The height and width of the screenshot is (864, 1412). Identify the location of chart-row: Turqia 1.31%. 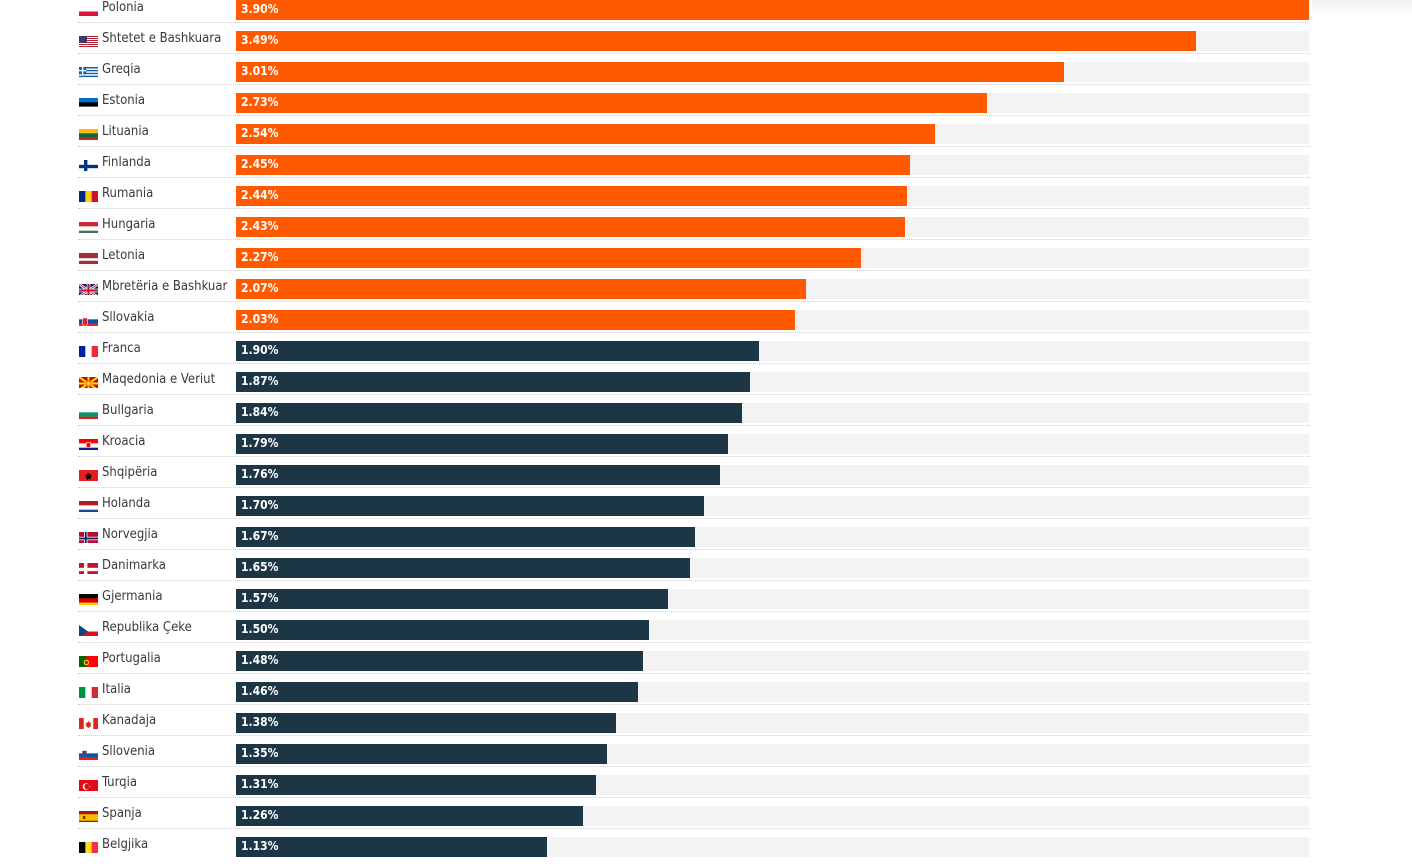
(694, 781).